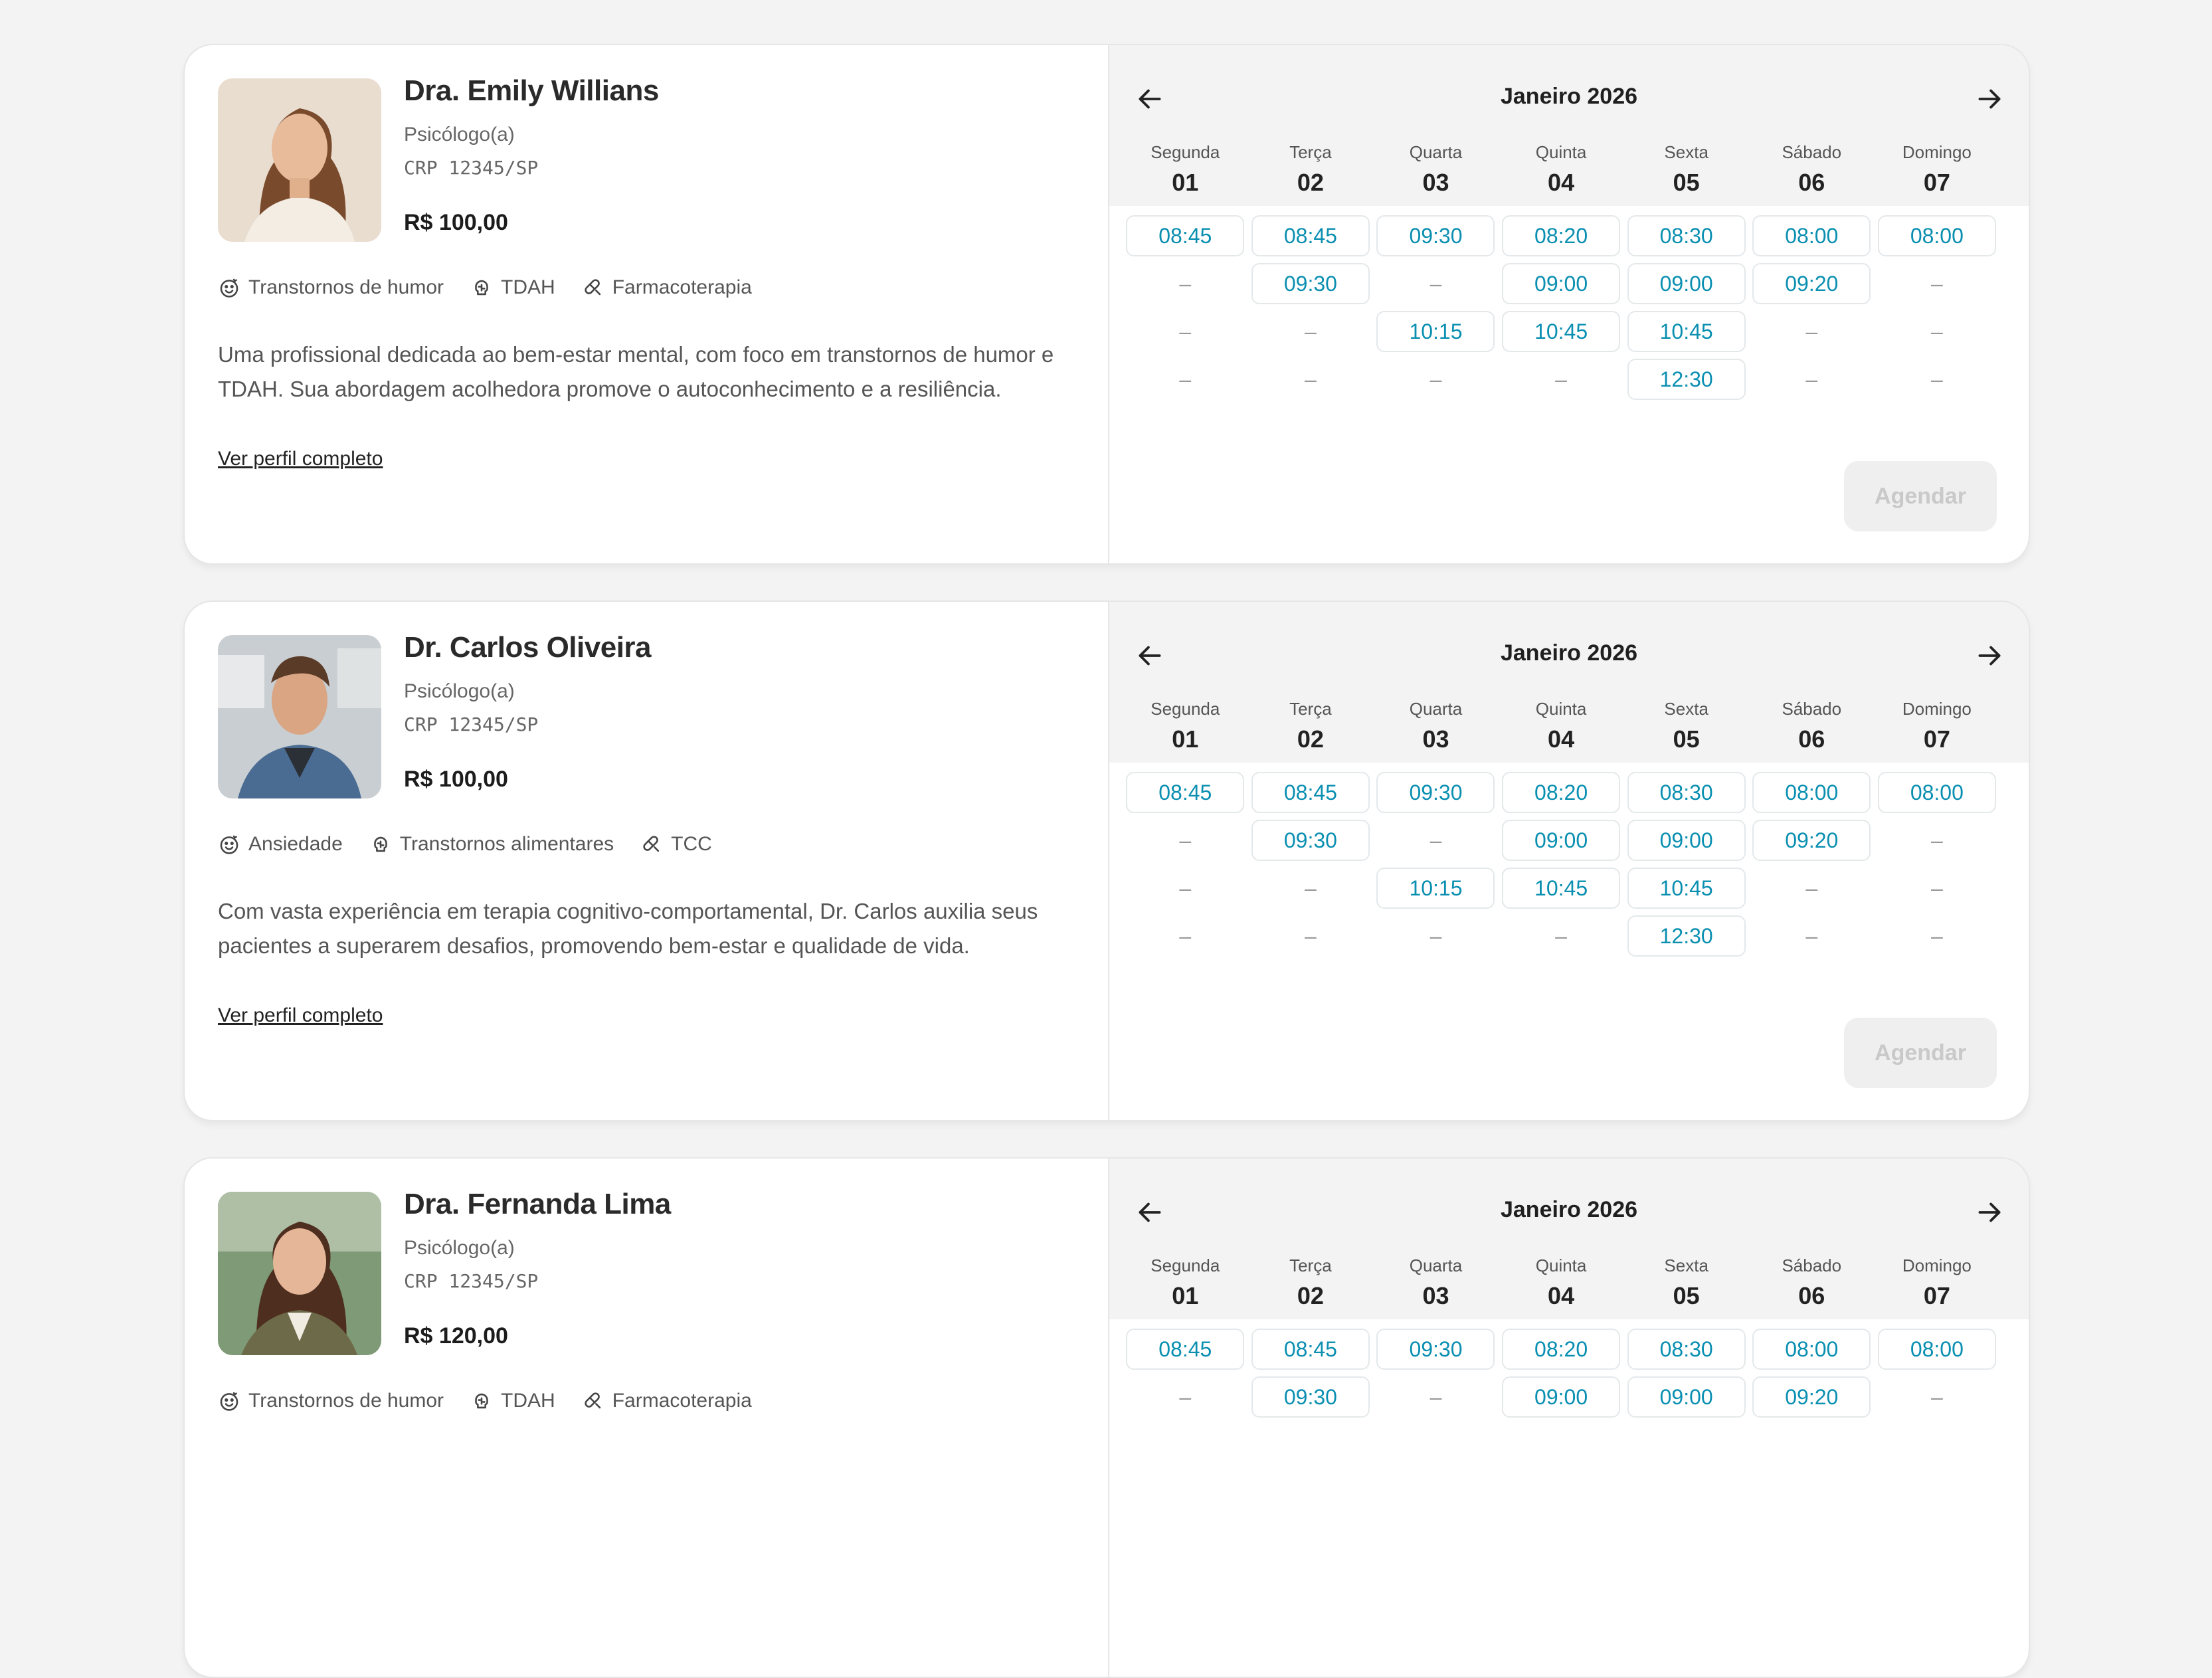 The width and height of the screenshot is (2212, 1678). I want to click on day-name: Sexta, so click(1686, 709).